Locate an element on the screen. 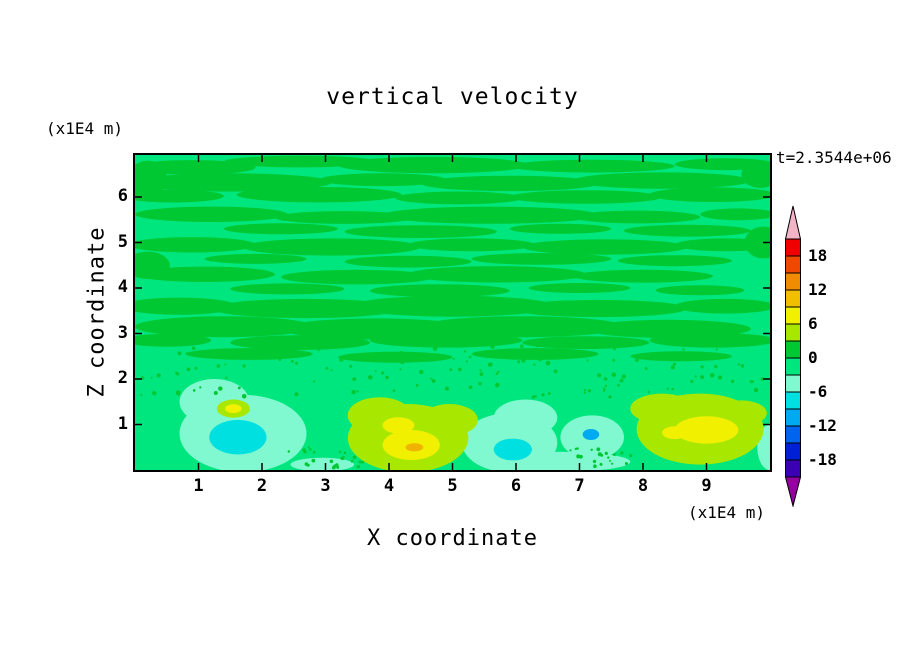 This screenshot has width=904, height=654. colorbar-tick-label: -18 is located at coordinates (822, 459).